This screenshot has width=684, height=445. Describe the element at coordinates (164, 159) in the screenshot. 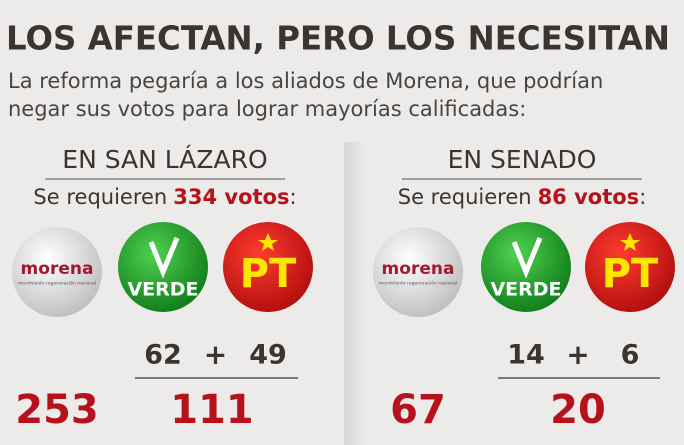

I see `panel-heading: EN SAN LÁZARO` at that location.